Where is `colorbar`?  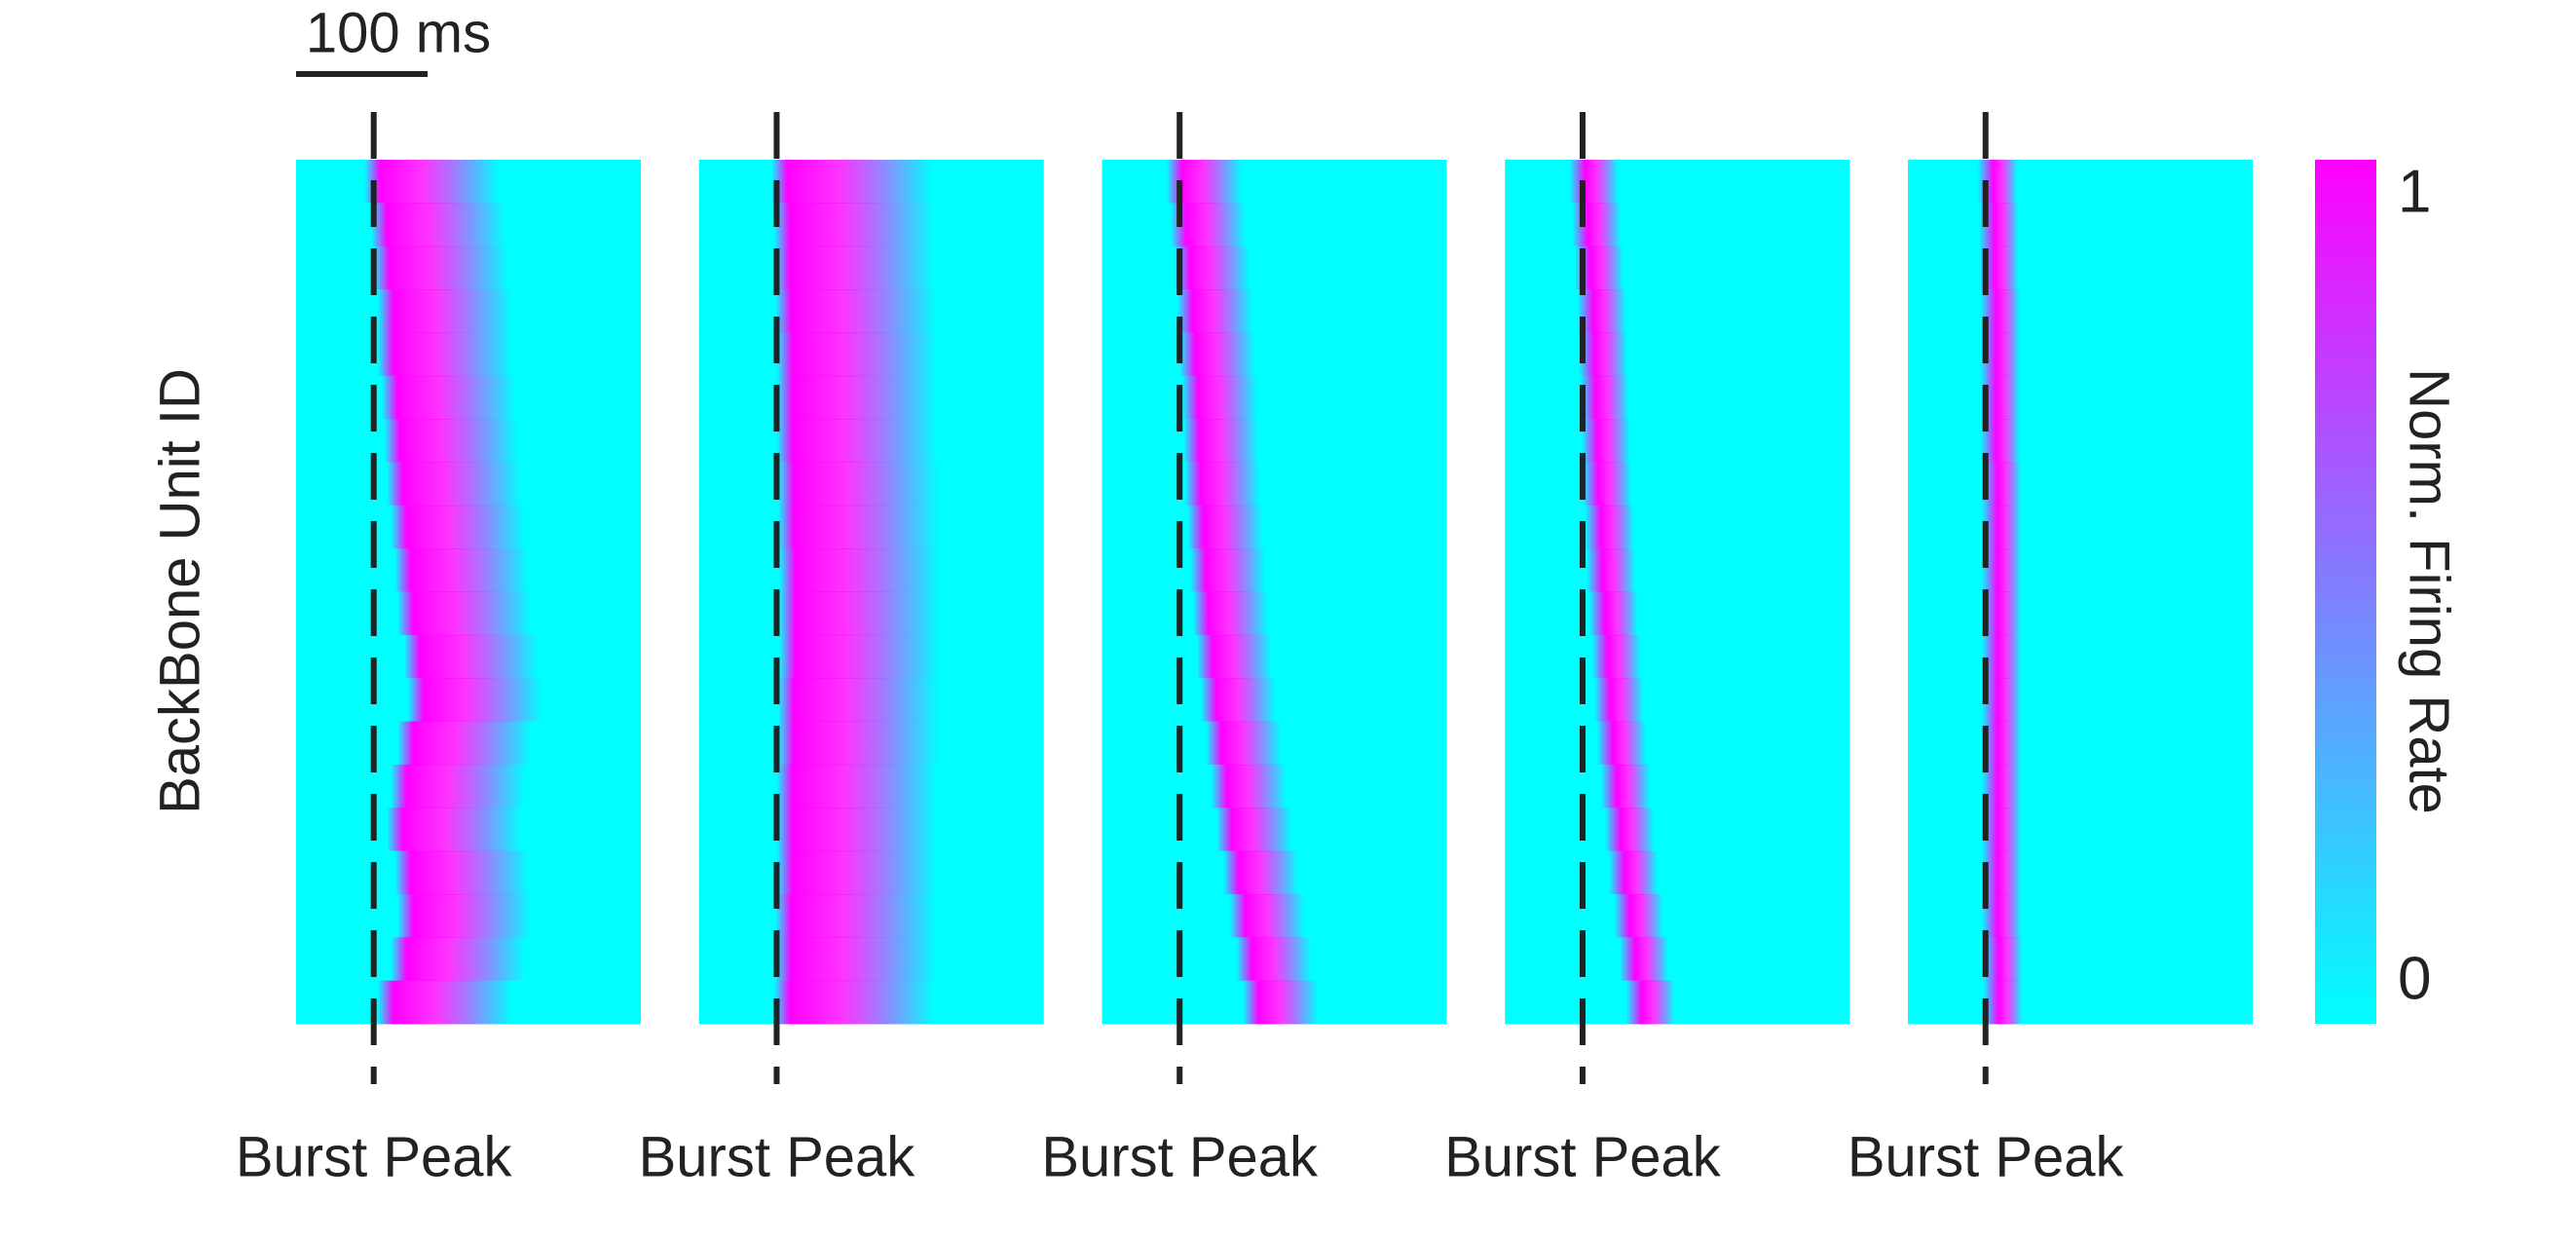 colorbar is located at coordinates (2345, 592).